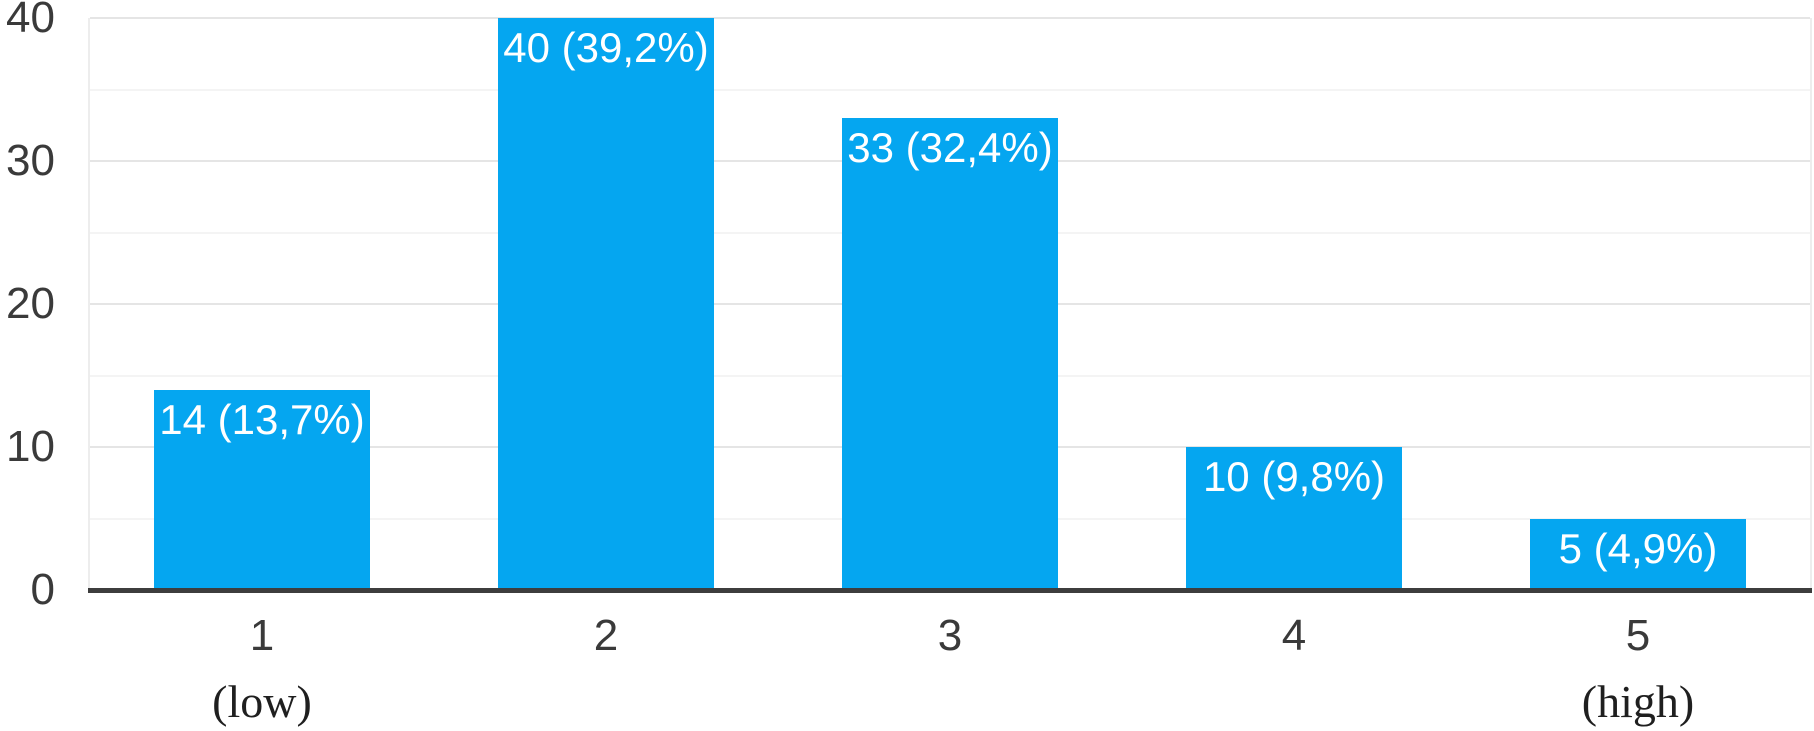 This screenshot has height=731, width=1814. What do you see at coordinates (30, 160) in the screenshot?
I see `y-axis-tick-label: 30` at bounding box center [30, 160].